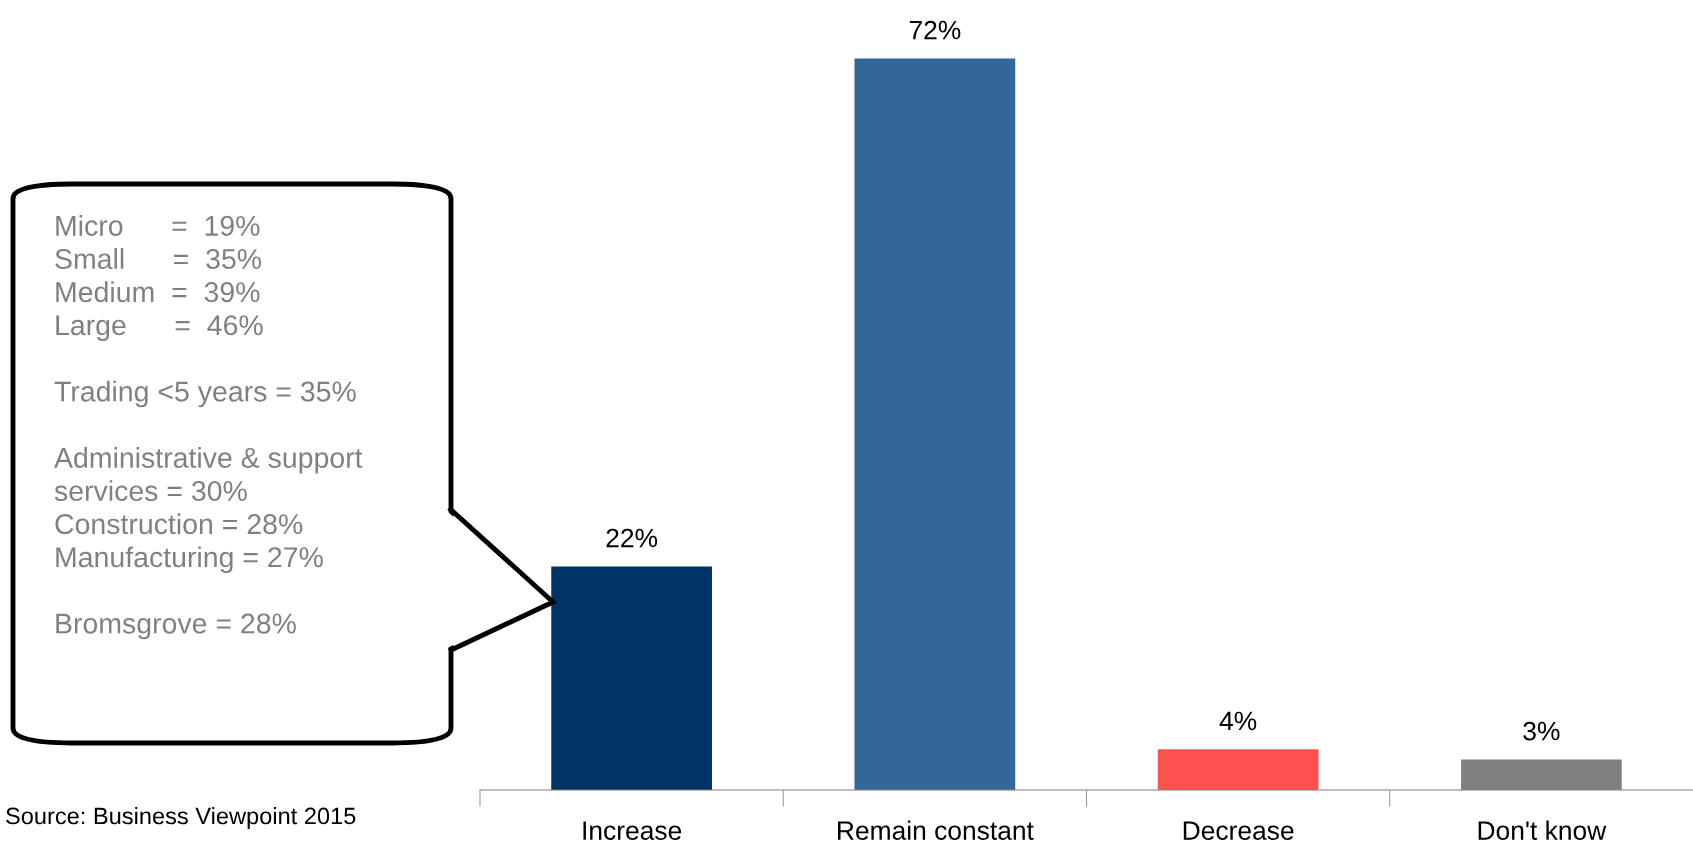  I want to click on text: Micro = 19% Small = 35% Medium = 39% Large = 46% Trading <5 years = 35% Administrative & support services = 30% Construction = 28% Manufacturing = 27% Bromsgrove = 28%, so click(208, 427).